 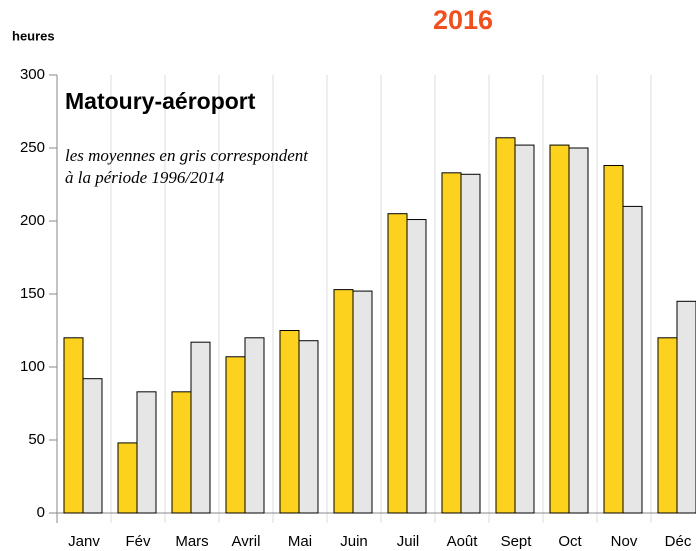 I want to click on x-tick-label: Nov, so click(x=624, y=541).